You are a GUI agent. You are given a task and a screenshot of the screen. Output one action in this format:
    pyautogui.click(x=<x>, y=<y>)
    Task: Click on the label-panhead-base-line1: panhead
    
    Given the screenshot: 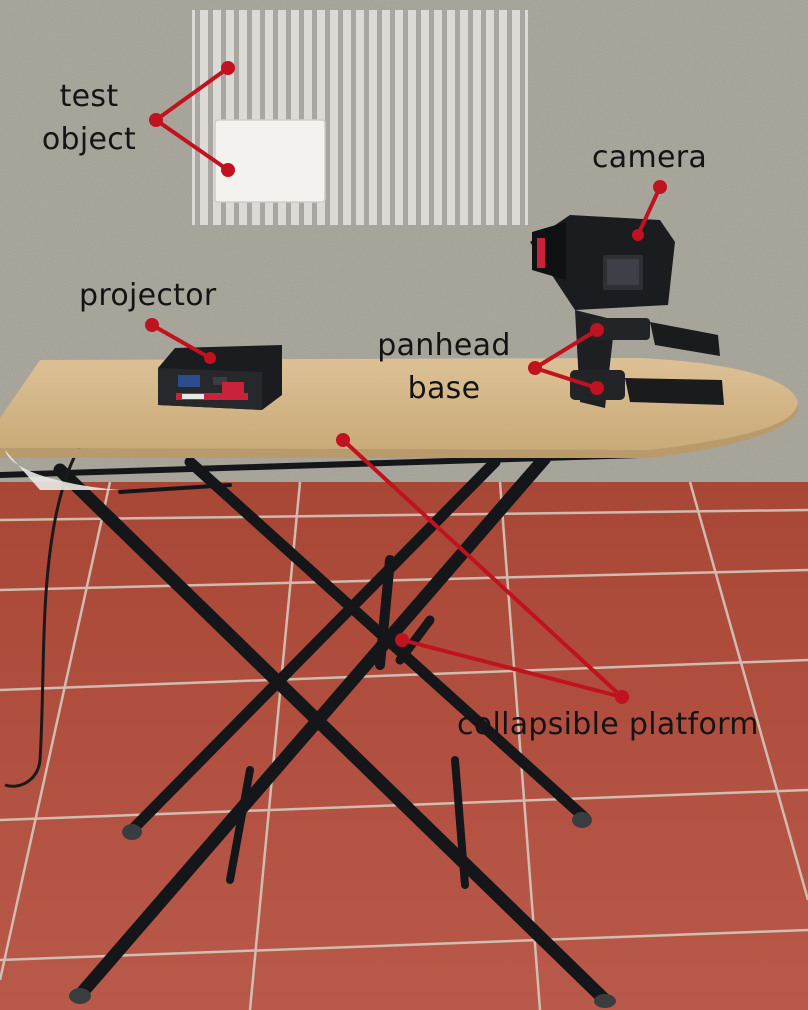 What is the action you would take?
    pyautogui.click(x=444, y=345)
    